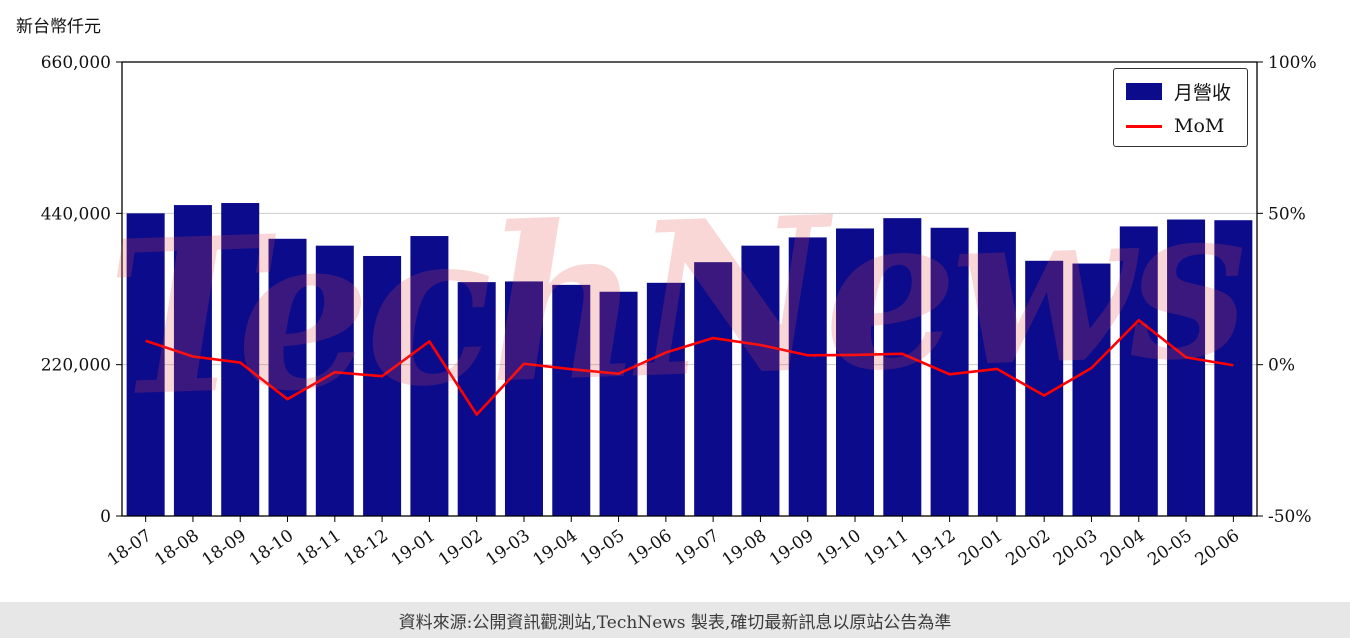 The height and width of the screenshot is (638, 1350). I want to click on left-tick-label: 440,000, so click(76, 214).